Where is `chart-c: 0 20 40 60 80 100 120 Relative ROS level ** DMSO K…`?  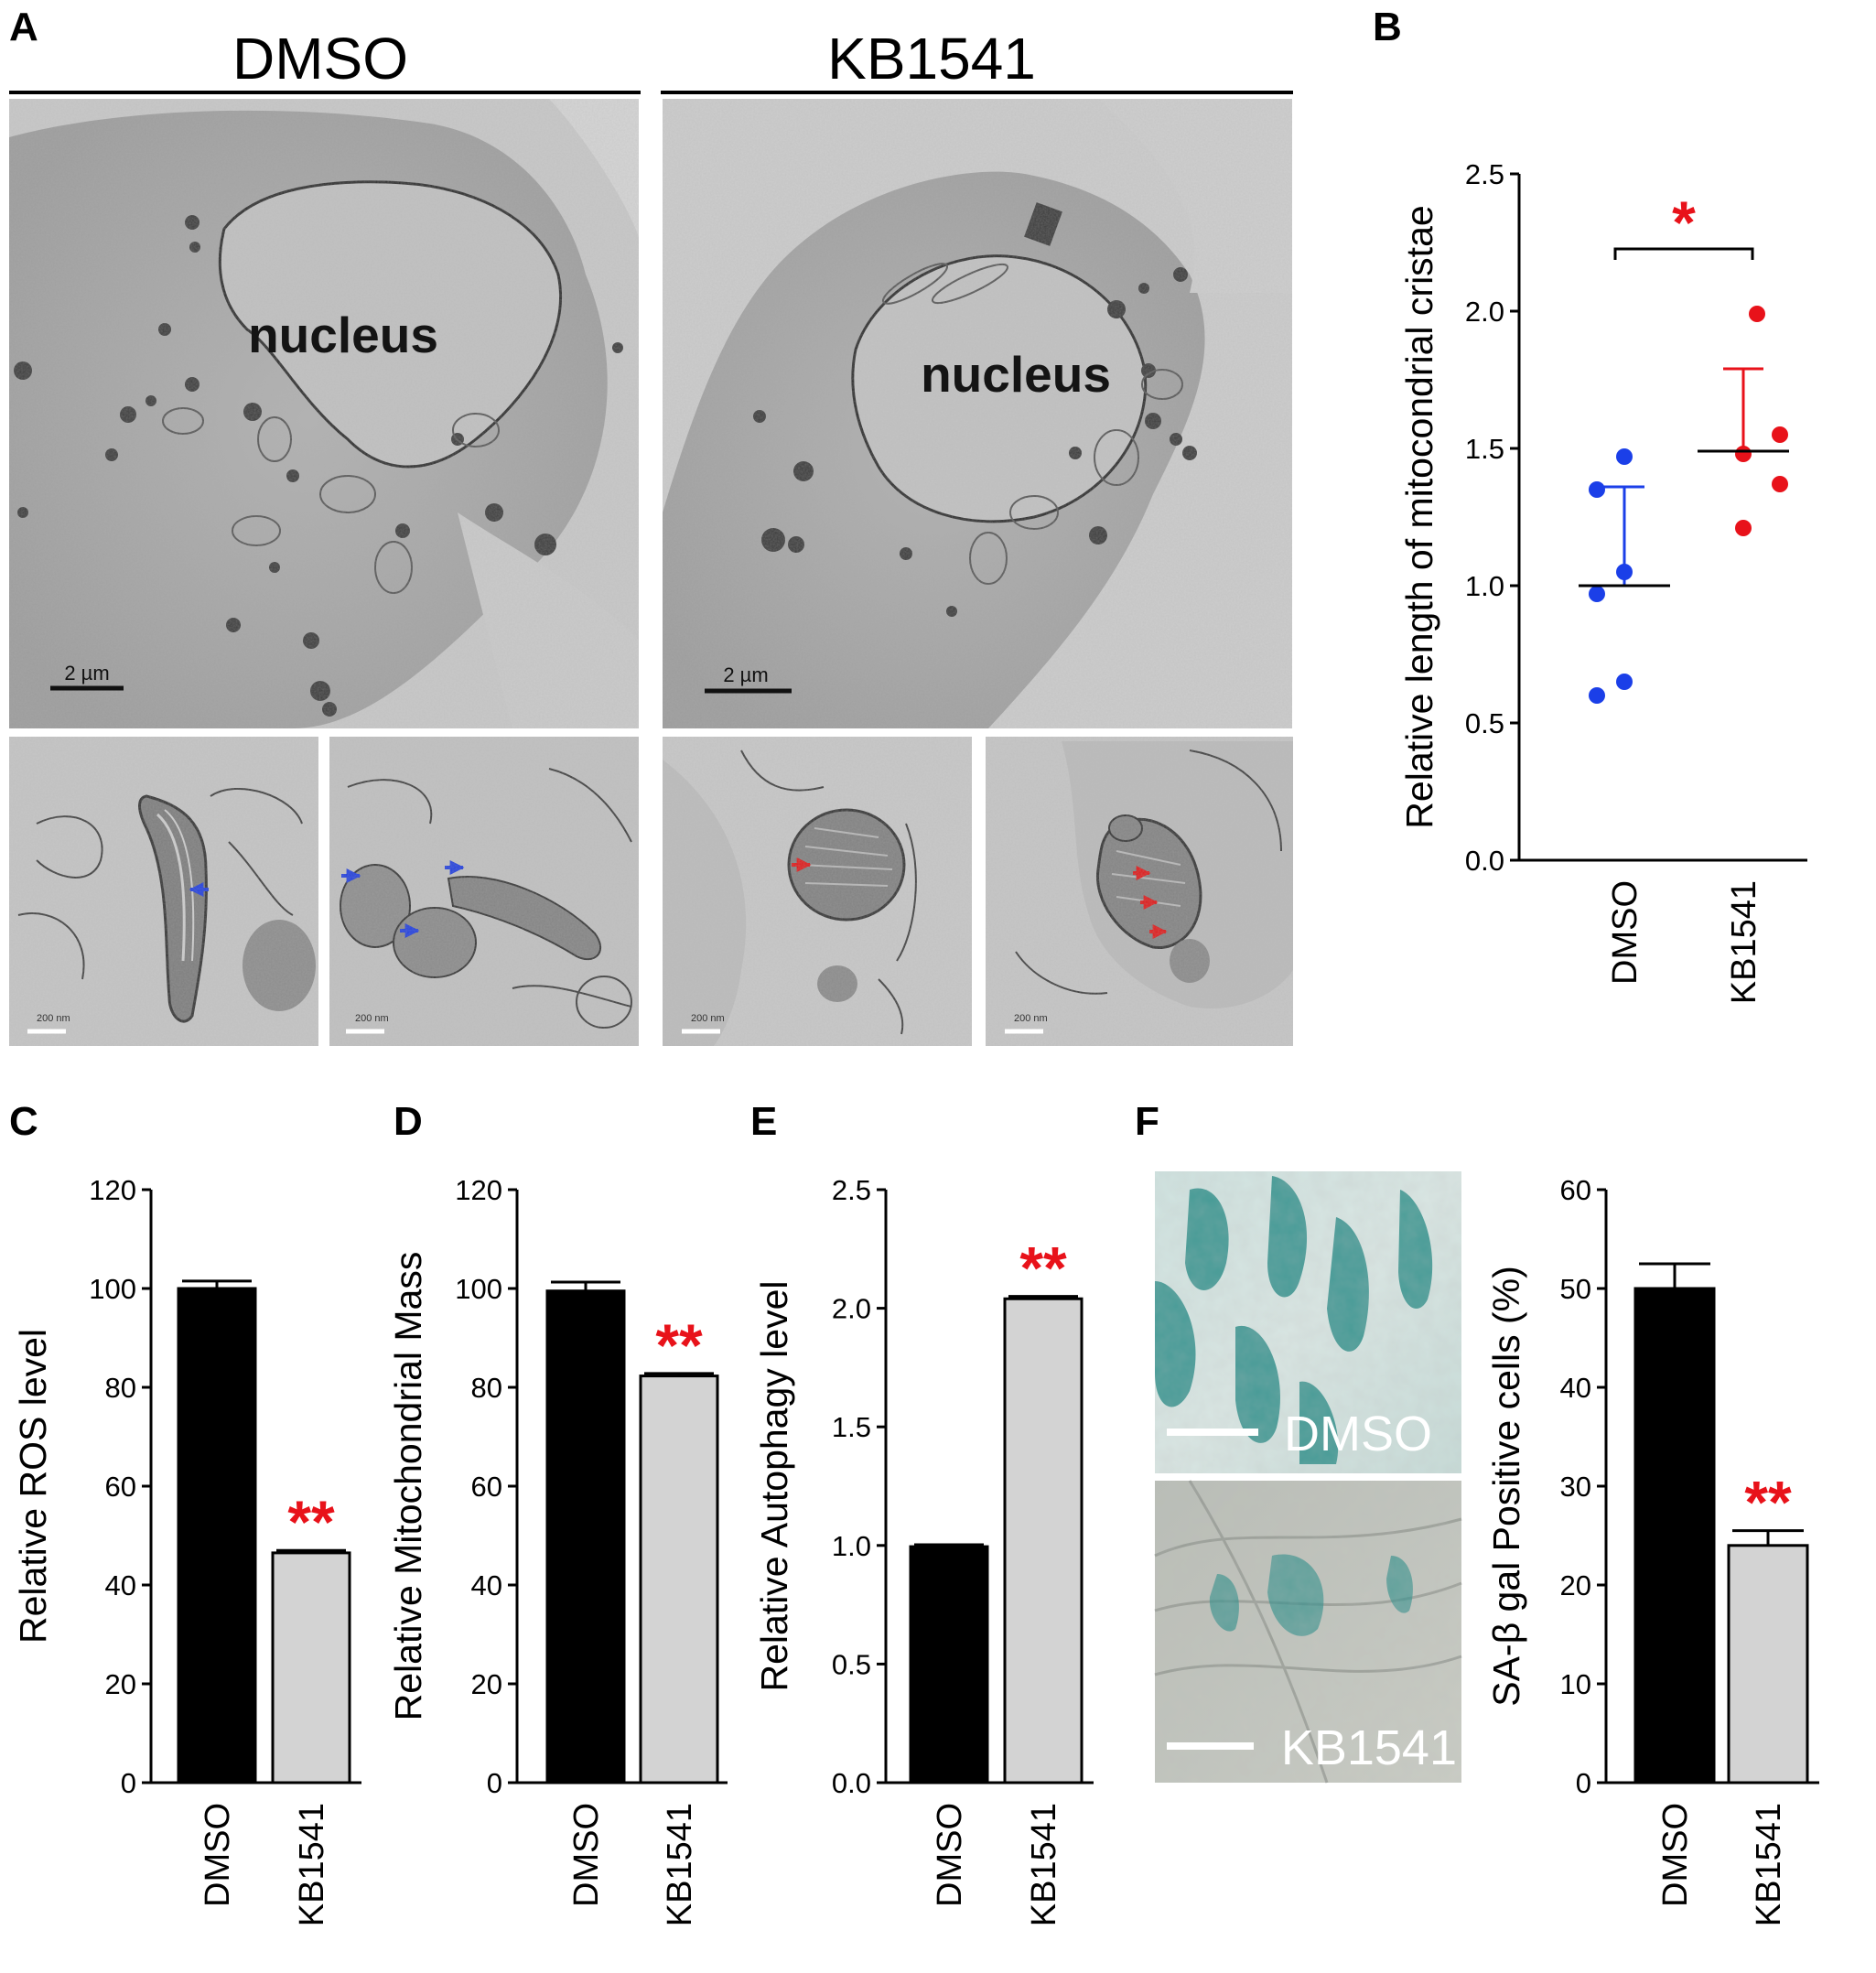
chart-c: 0 20 40 60 80 100 120 Relative ROS level ** DMSO K… is located at coordinates (187, 1550).